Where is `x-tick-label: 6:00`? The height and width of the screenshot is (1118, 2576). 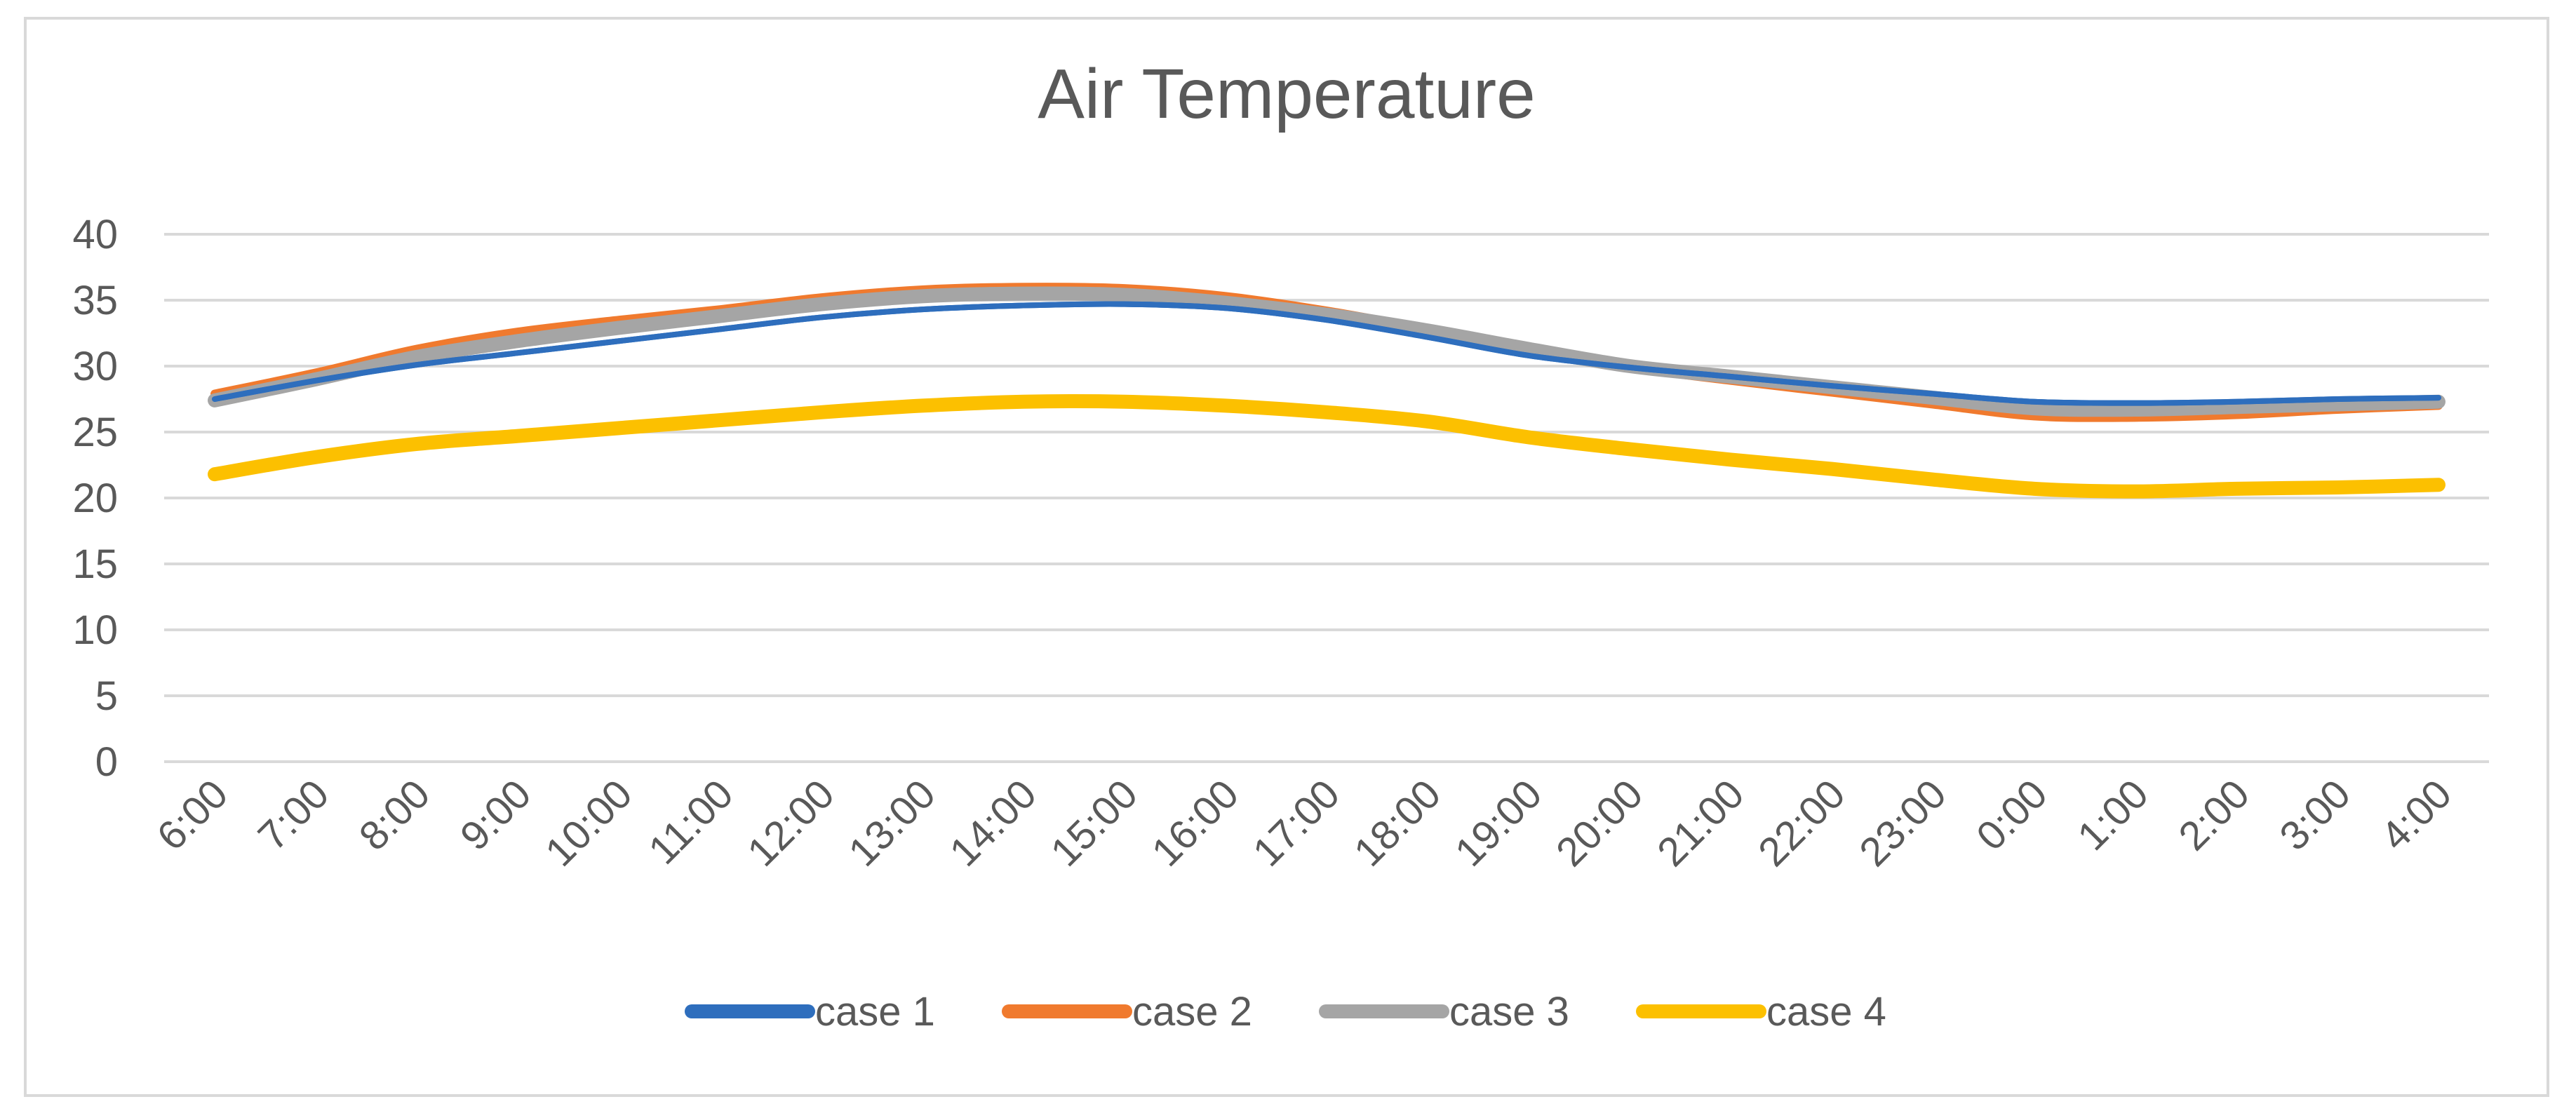 x-tick-label: 6:00 is located at coordinates (192, 815).